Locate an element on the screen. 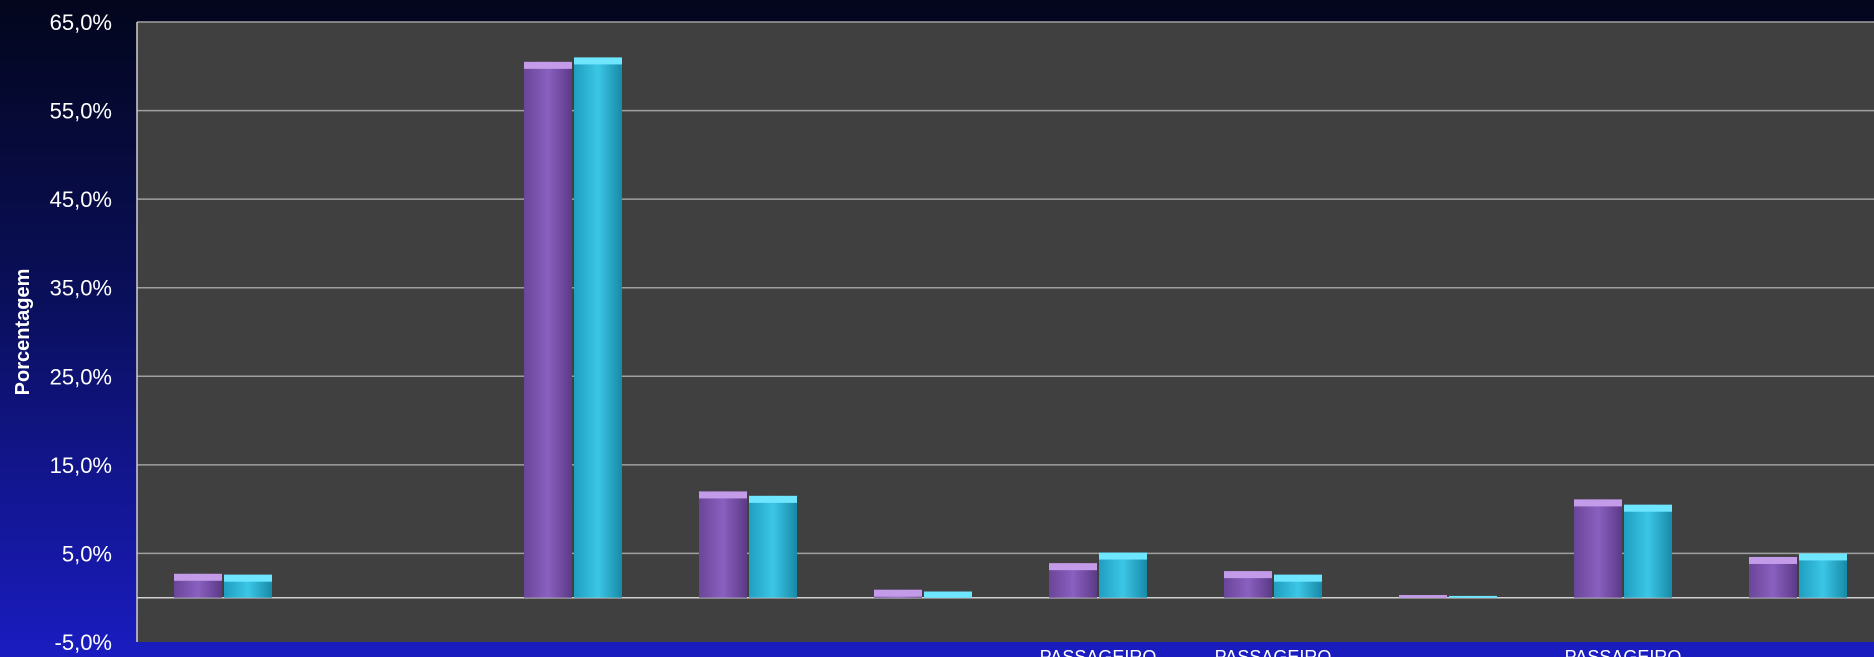 The width and height of the screenshot is (1874, 657). y-tick-label: 15,0% is located at coordinates (81, 465).